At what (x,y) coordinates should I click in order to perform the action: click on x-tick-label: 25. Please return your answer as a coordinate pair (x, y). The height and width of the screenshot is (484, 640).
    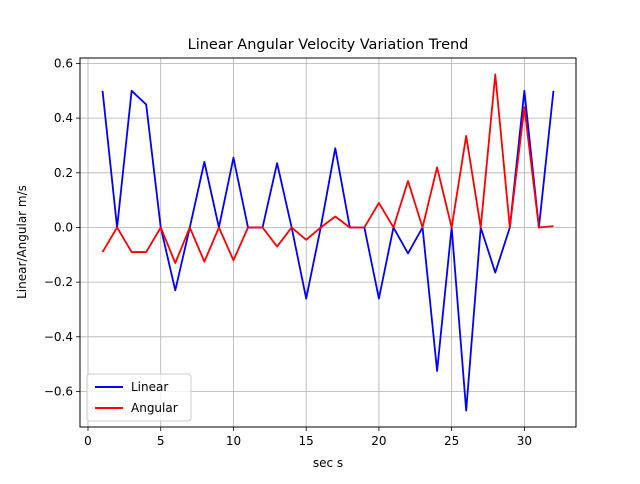
    Looking at the image, I should click on (451, 441).